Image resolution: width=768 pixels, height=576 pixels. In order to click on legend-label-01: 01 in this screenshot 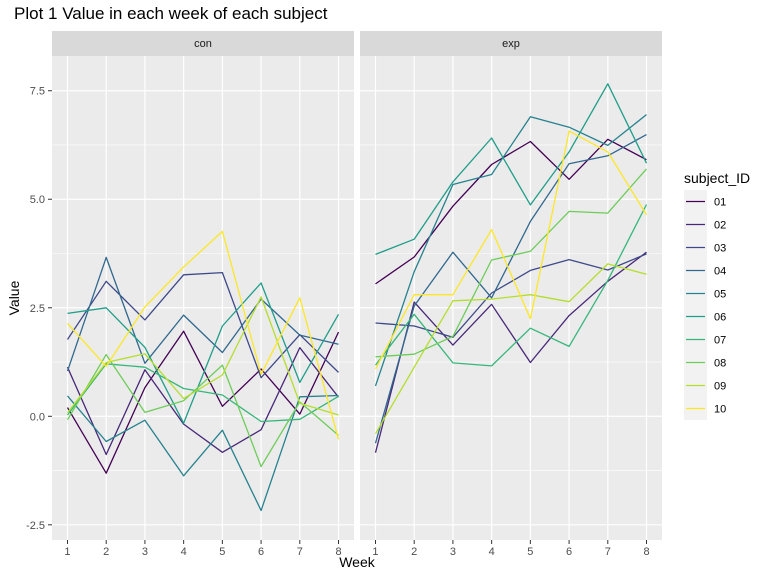, I will do `click(720, 203)`.